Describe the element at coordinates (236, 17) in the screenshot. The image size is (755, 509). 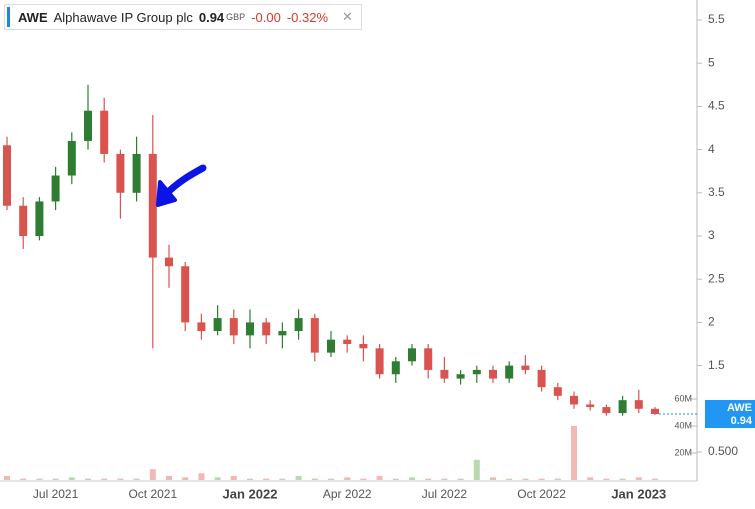
I see `currency: GBP` at that location.